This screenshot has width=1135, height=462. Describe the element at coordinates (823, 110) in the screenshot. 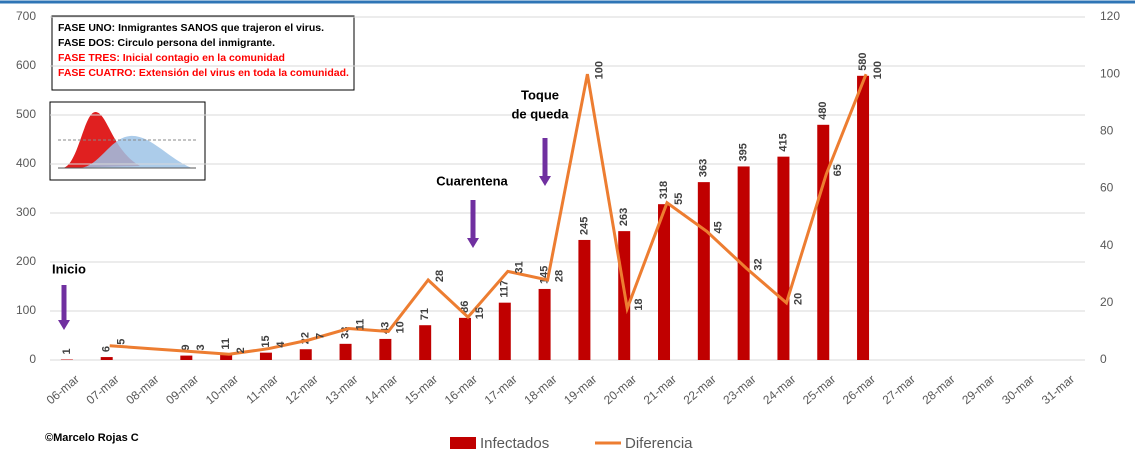

I see `data-label: 480` at that location.